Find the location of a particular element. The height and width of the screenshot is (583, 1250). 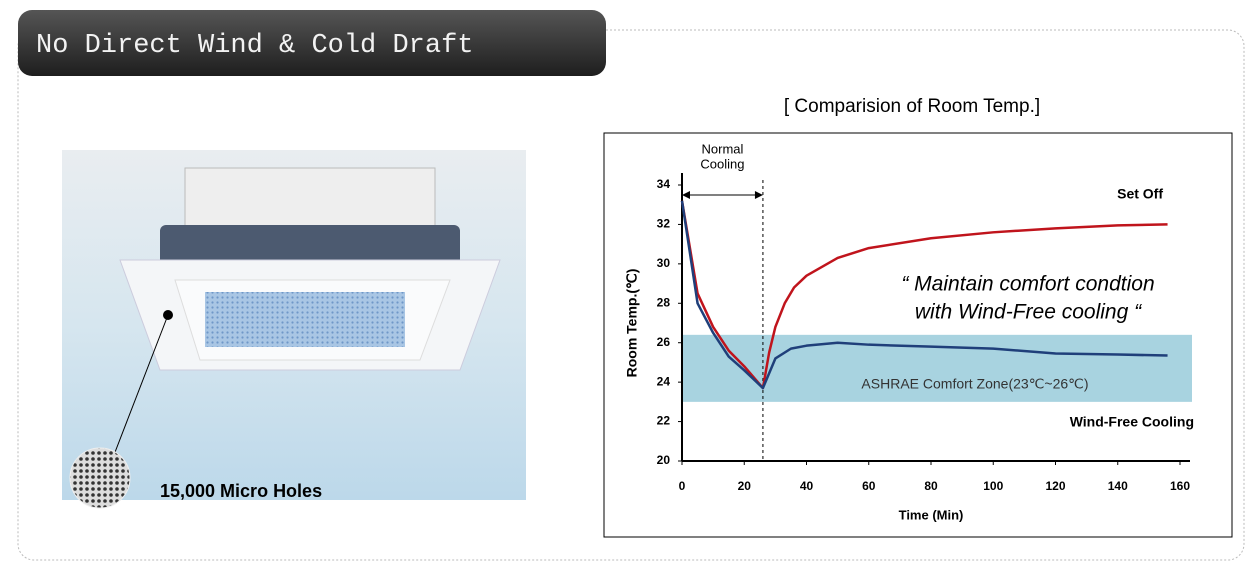

x-tick-label: 20 is located at coordinates (745, 486).